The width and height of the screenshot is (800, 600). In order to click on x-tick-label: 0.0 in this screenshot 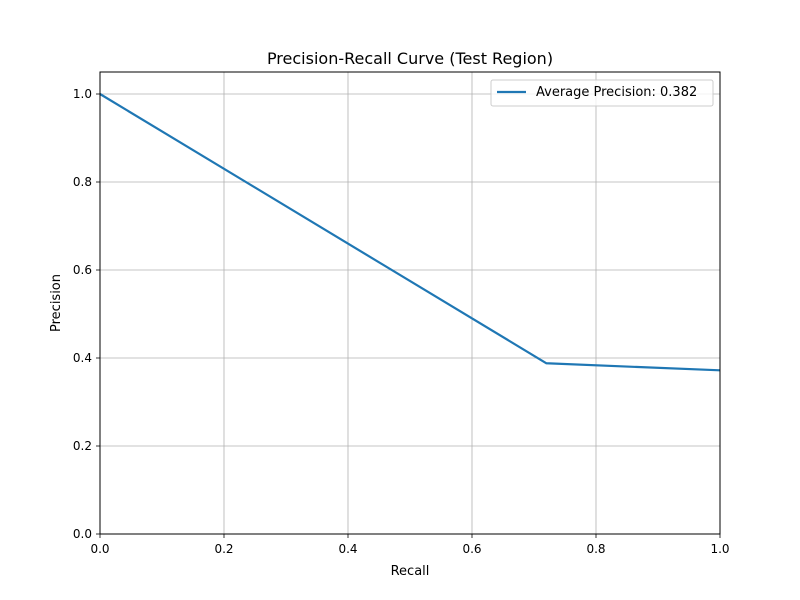, I will do `click(99, 549)`.